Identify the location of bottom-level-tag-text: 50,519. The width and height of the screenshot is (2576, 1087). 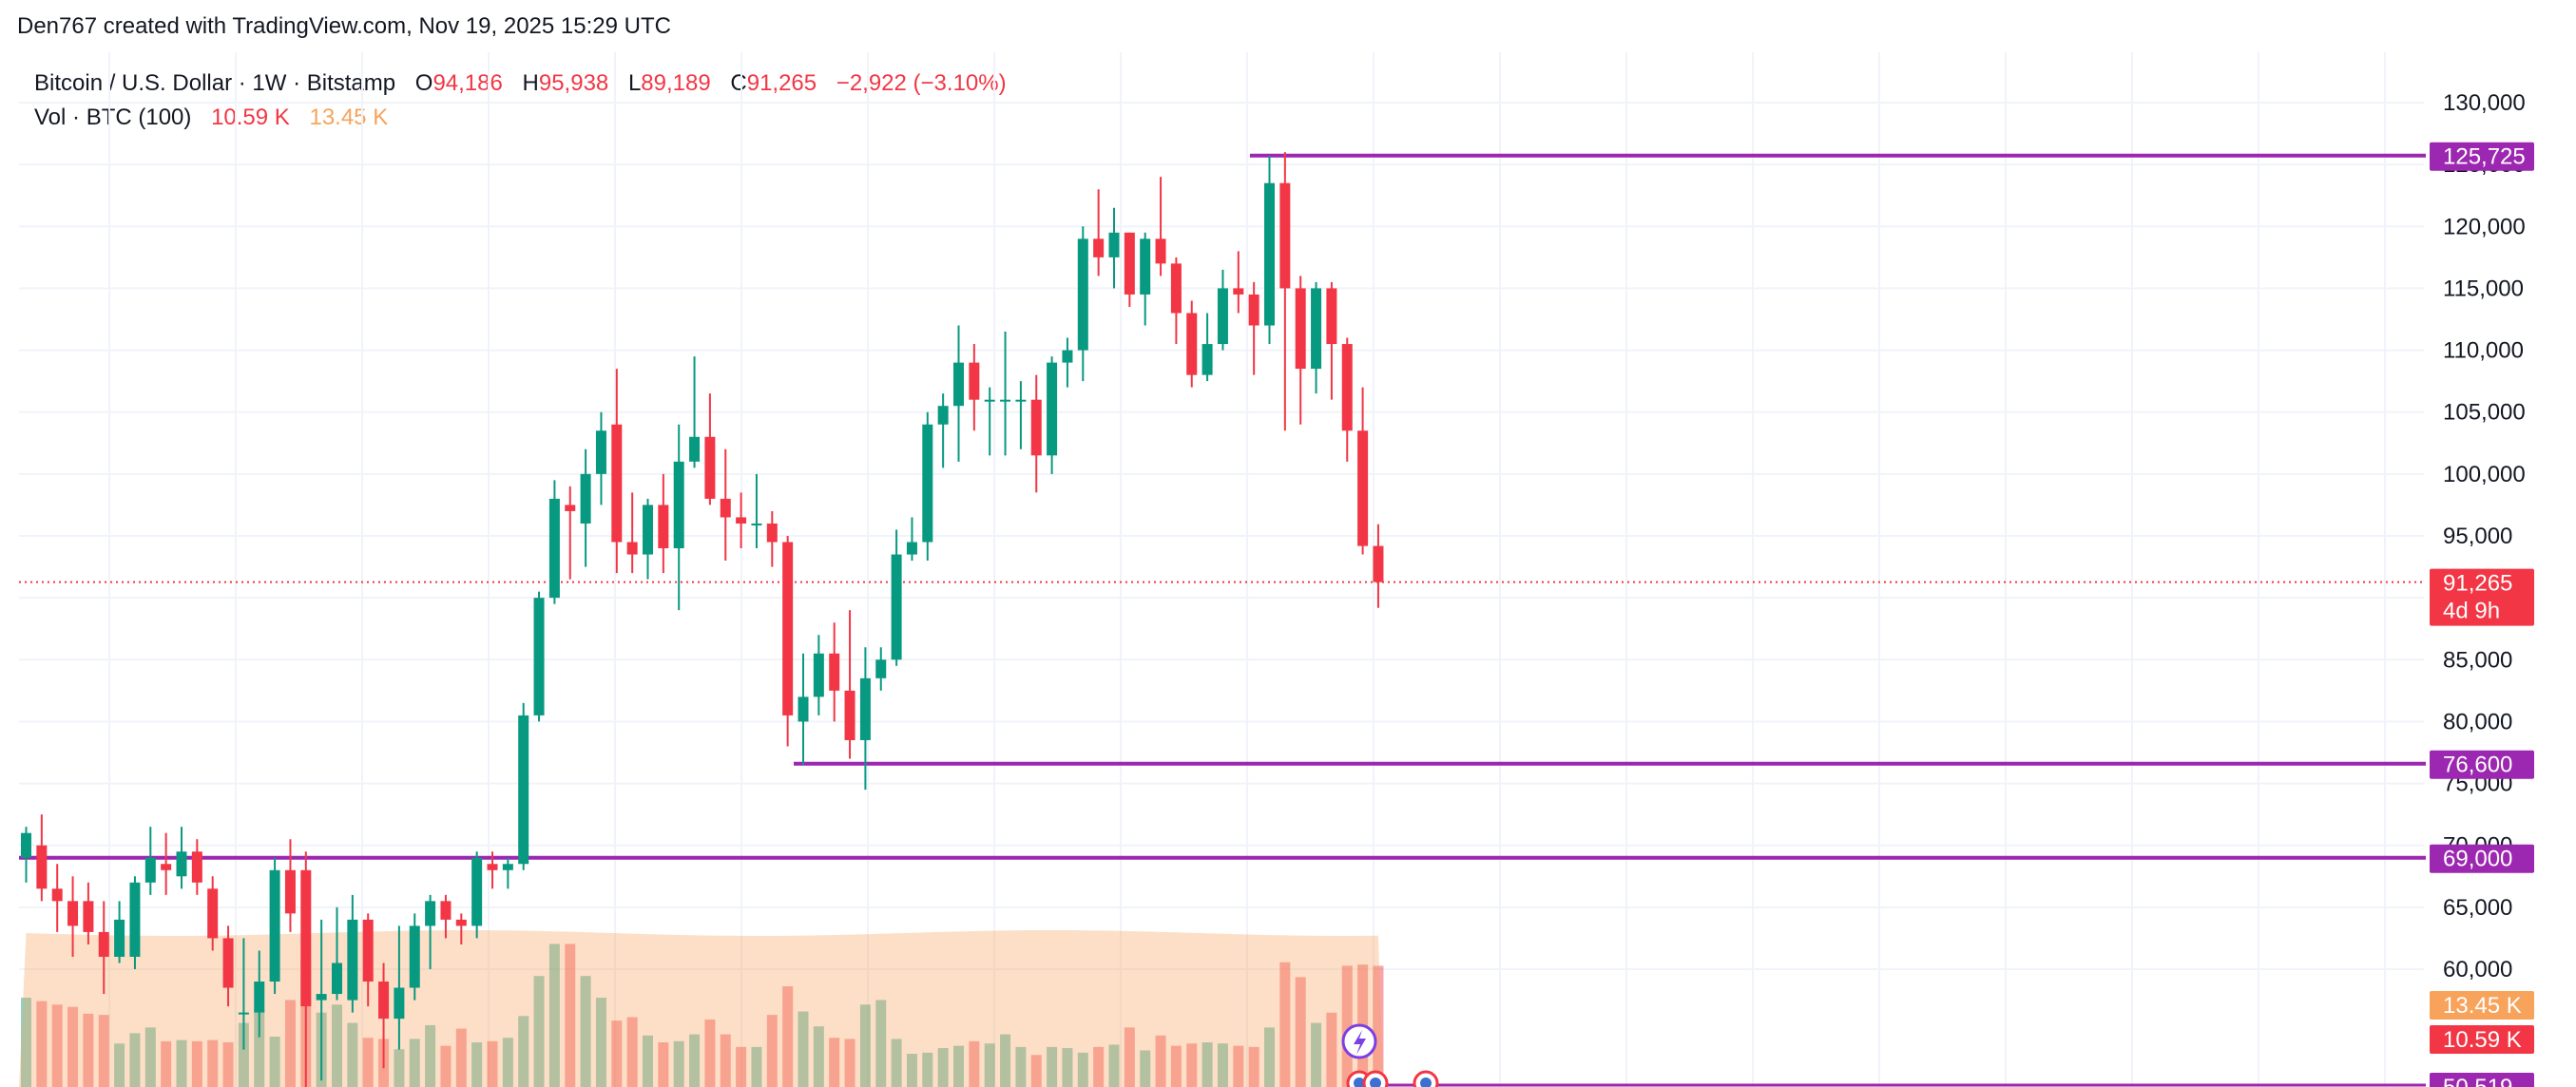
(2478, 1081).